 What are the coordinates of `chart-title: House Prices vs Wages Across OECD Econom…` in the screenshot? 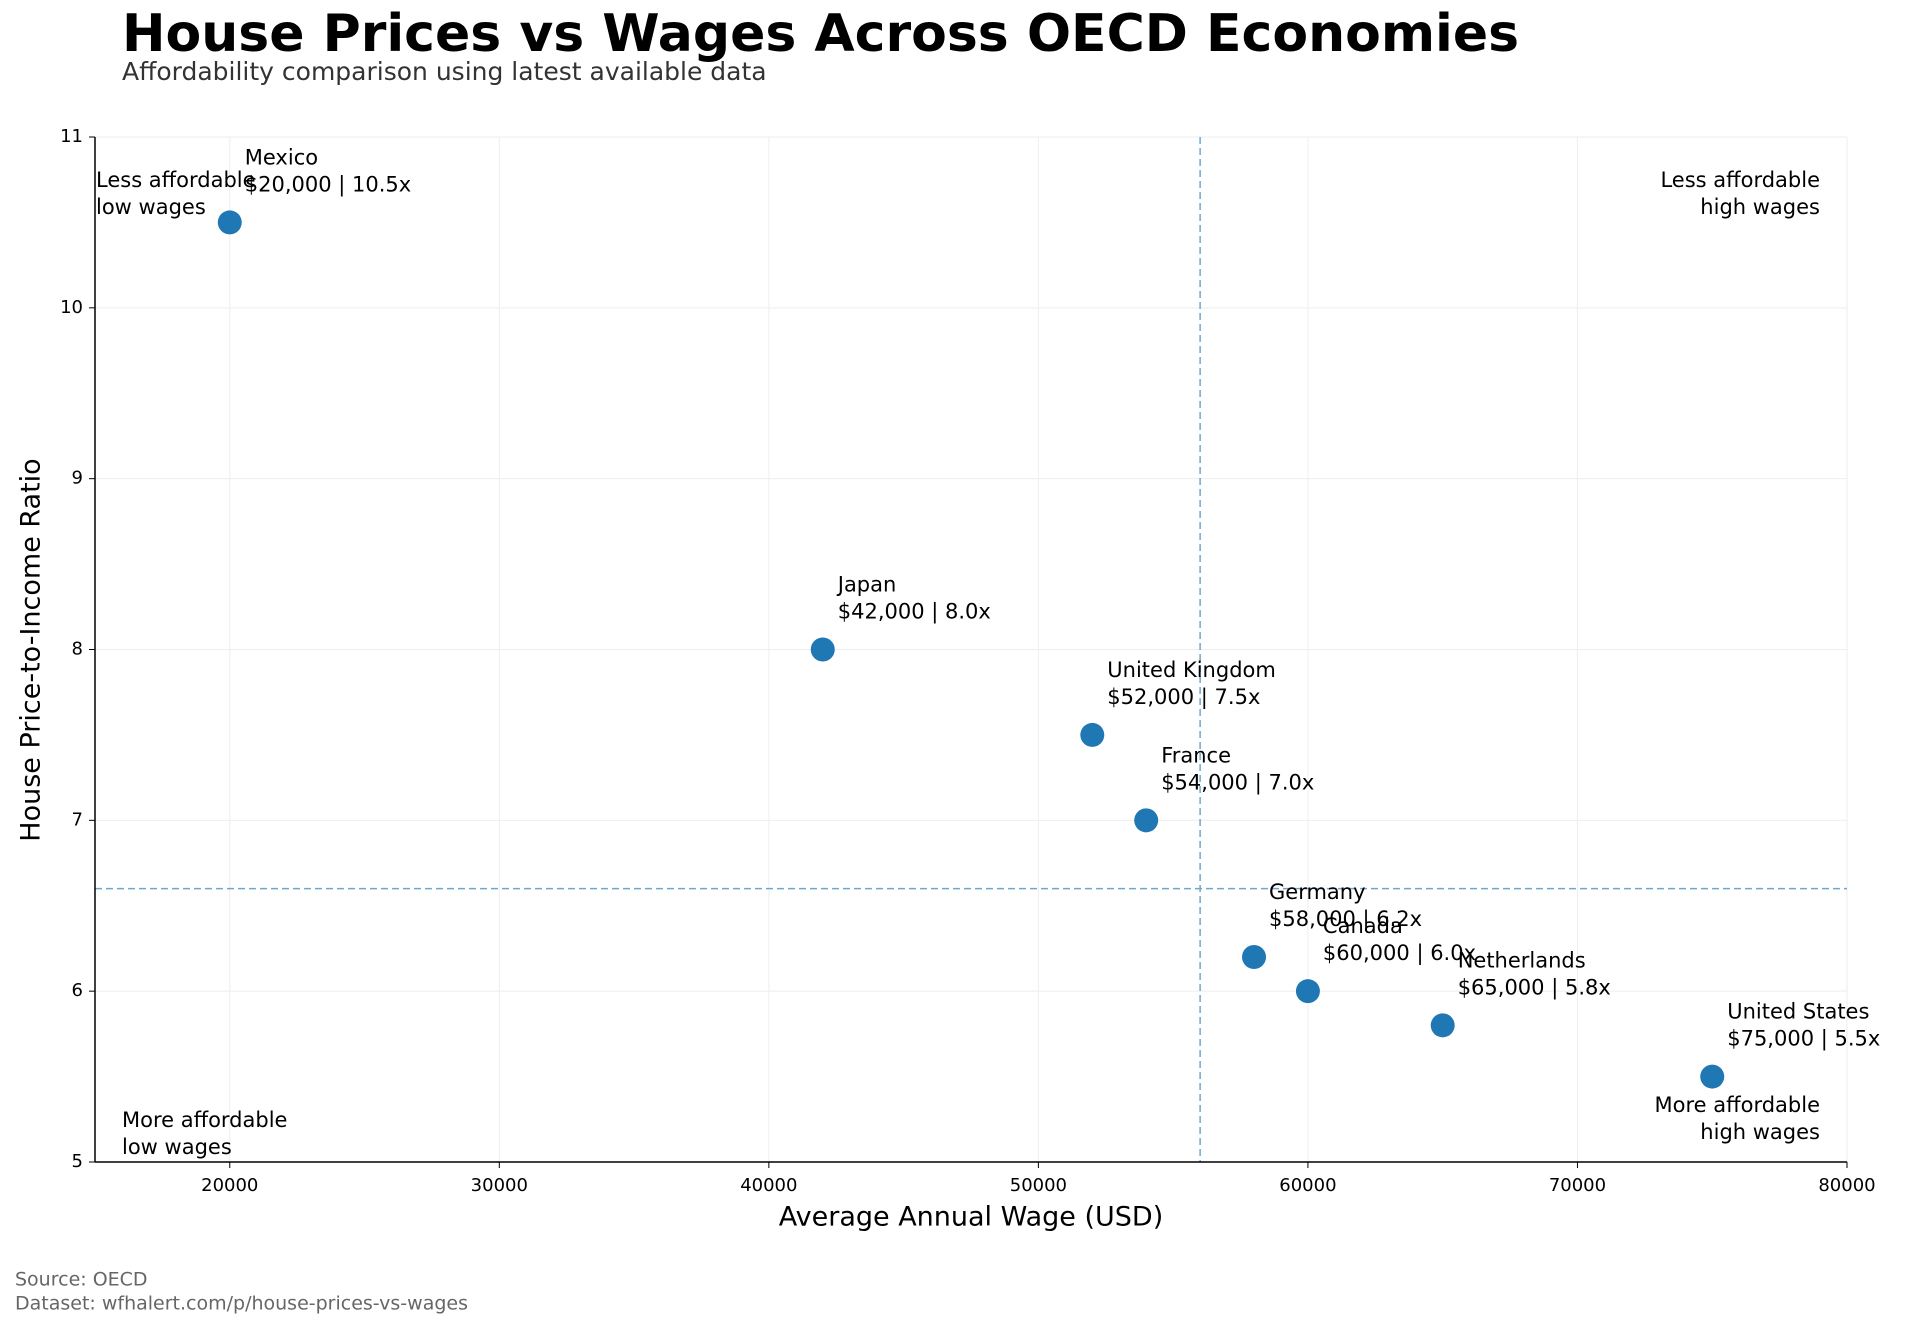 It's located at (820, 34).